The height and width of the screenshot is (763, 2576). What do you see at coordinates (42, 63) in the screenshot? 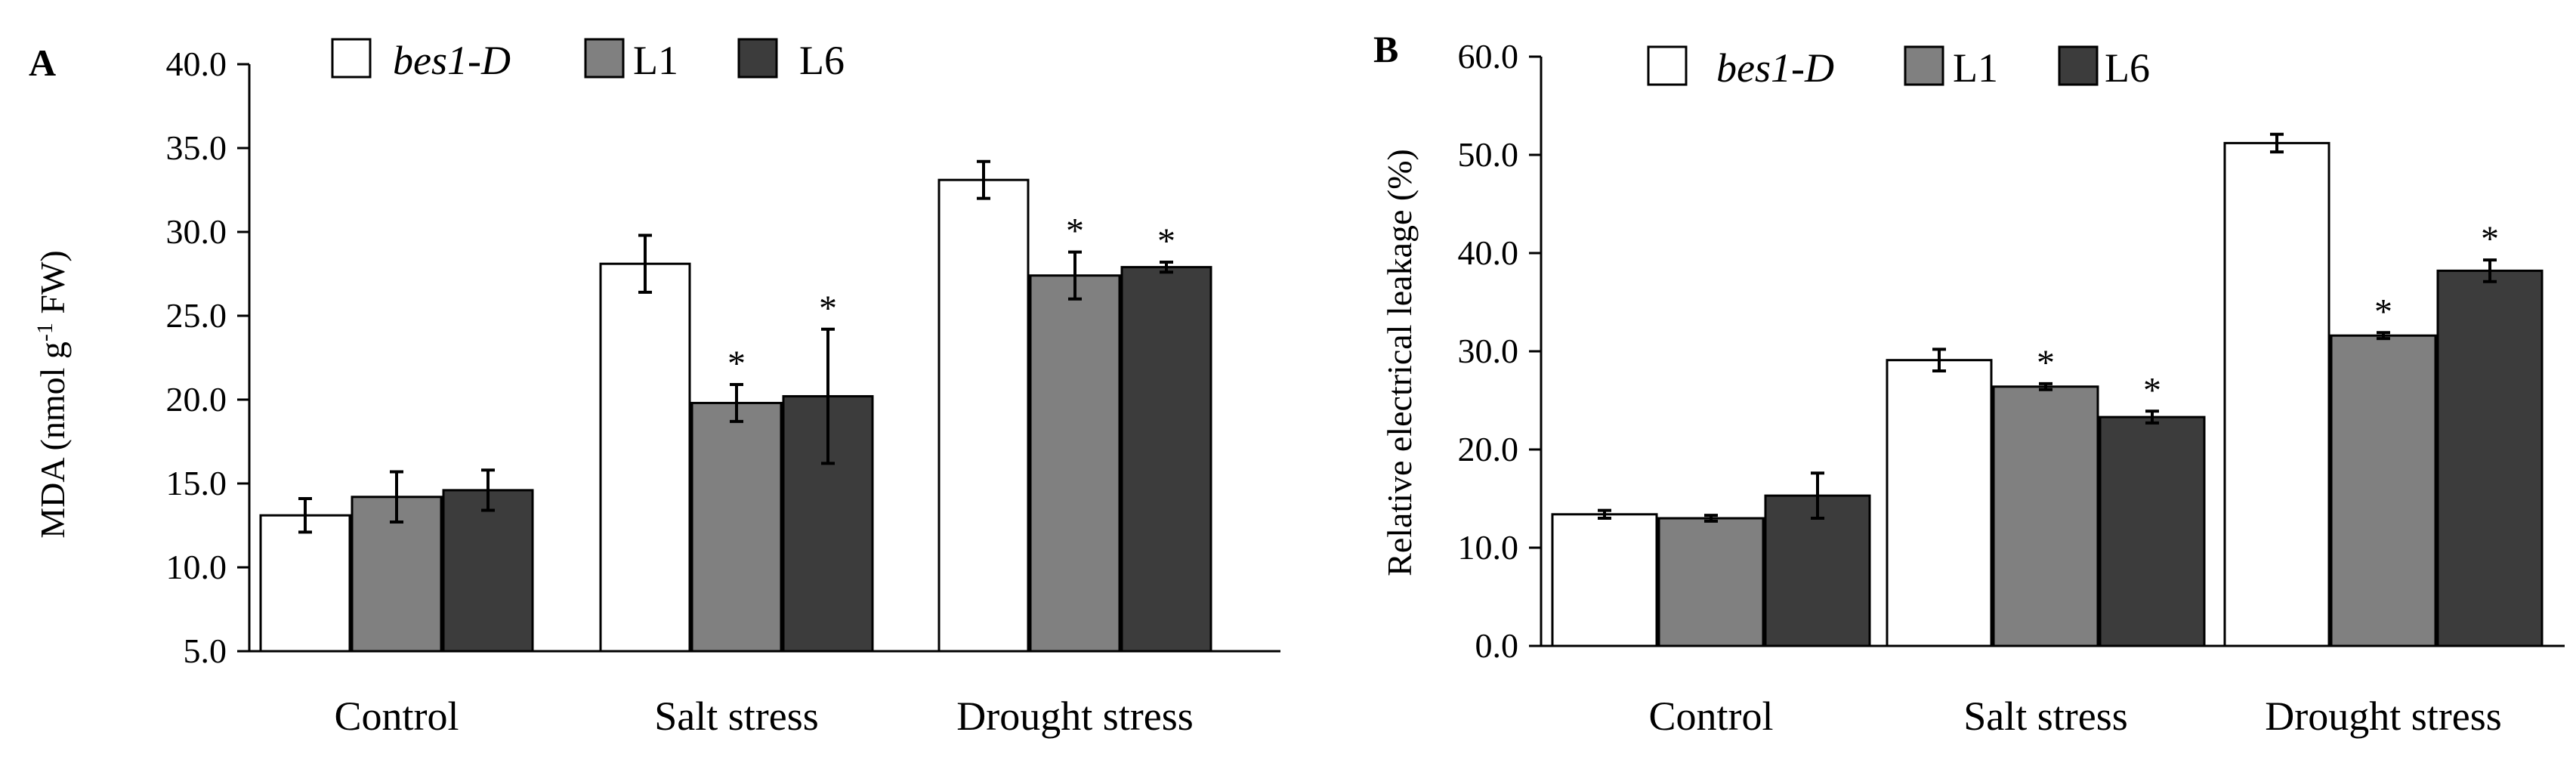
I see `panel-label-a: A` at bounding box center [42, 63].